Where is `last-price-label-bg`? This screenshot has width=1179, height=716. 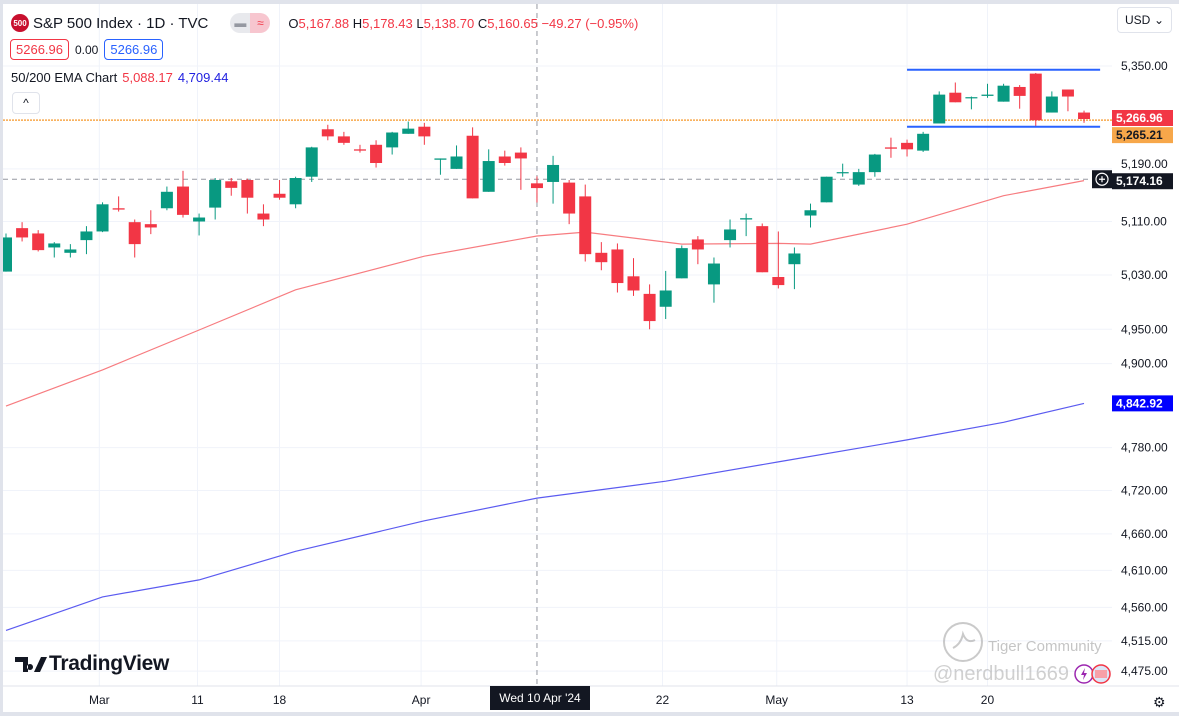
last-price-label-bg is located at coordinates (1142, 117).